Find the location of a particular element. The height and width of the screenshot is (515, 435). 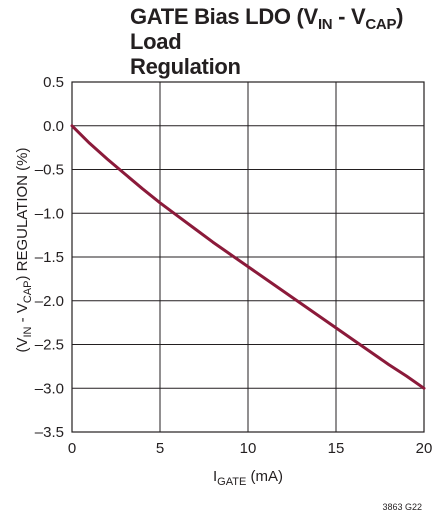

chart-title-line2: Regulation is located at coordinates (185, 66).